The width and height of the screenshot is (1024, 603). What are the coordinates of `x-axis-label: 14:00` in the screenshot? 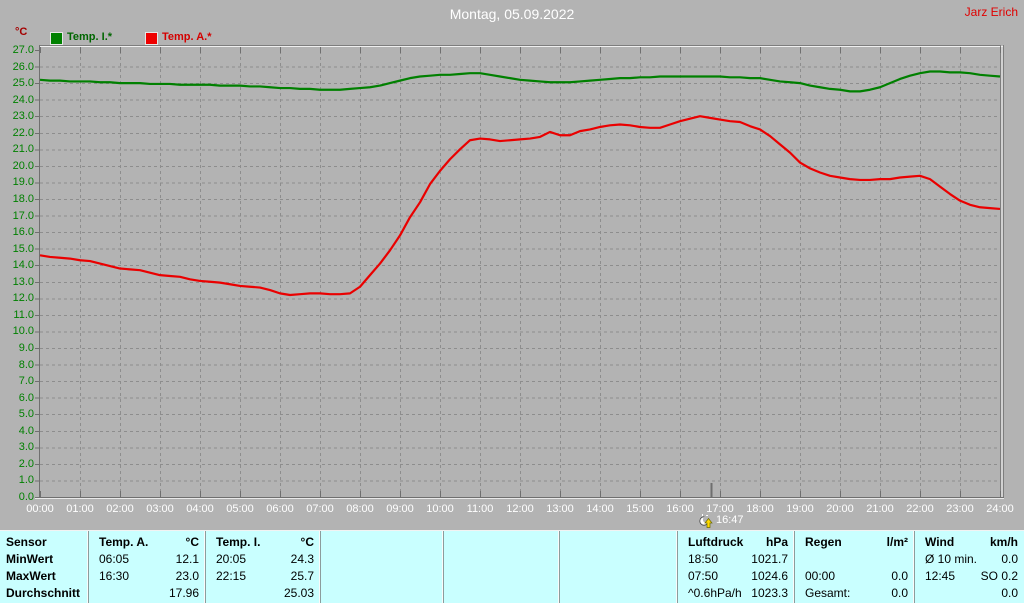 It's located at (600, 509).